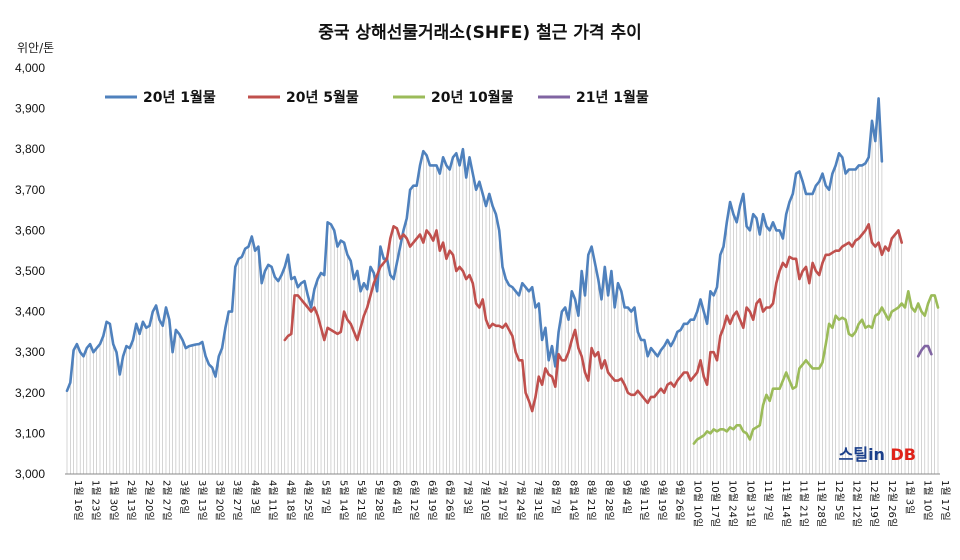  Describe the element at coordinates (184, 497) in the screenshot. I see `x-tick-label: 3월 6일` at that location.